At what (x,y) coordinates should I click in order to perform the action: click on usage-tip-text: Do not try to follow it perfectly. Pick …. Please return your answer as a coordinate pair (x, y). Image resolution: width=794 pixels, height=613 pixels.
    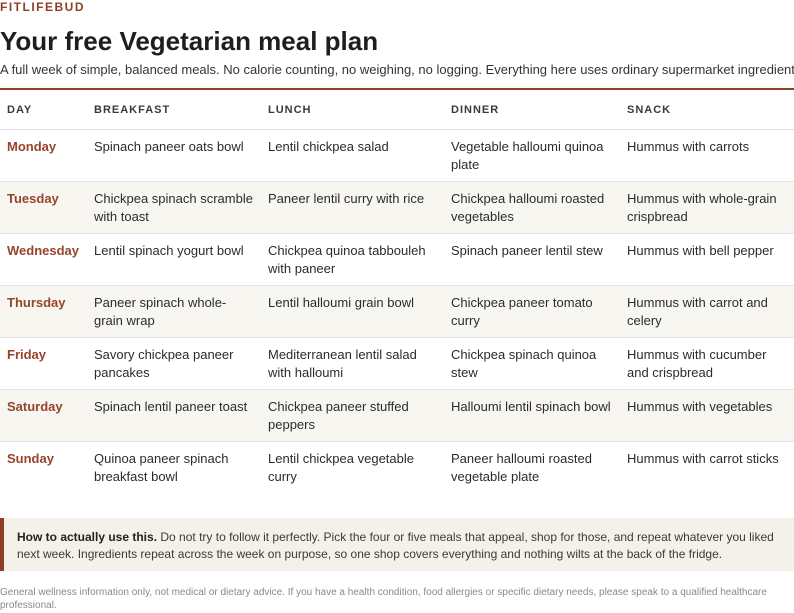
    Looking at the image, I should click on (395, 545).